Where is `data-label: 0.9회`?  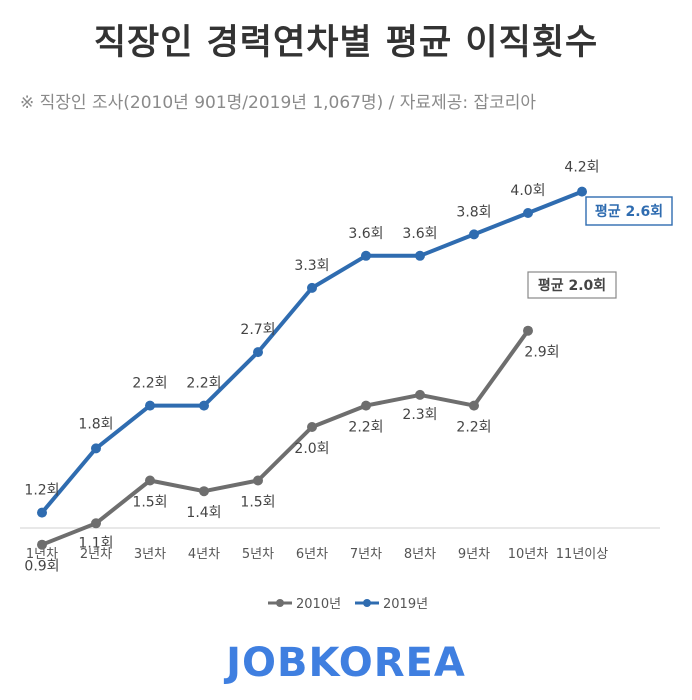 data-label: 0.9회 is located at coordinates (41, 567).